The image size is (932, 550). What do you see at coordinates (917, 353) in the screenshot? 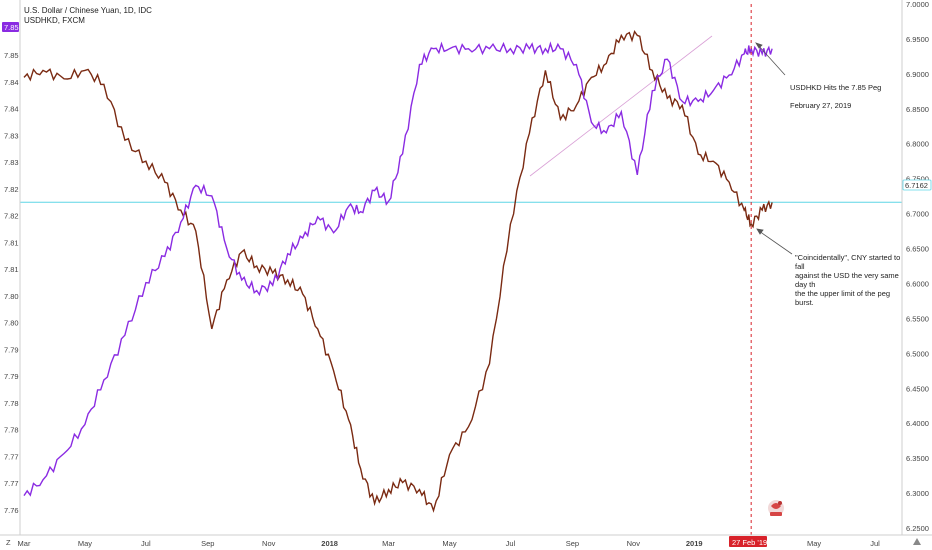
I see `right-tick-label: 6.5000` at bounding box center [917, 353].